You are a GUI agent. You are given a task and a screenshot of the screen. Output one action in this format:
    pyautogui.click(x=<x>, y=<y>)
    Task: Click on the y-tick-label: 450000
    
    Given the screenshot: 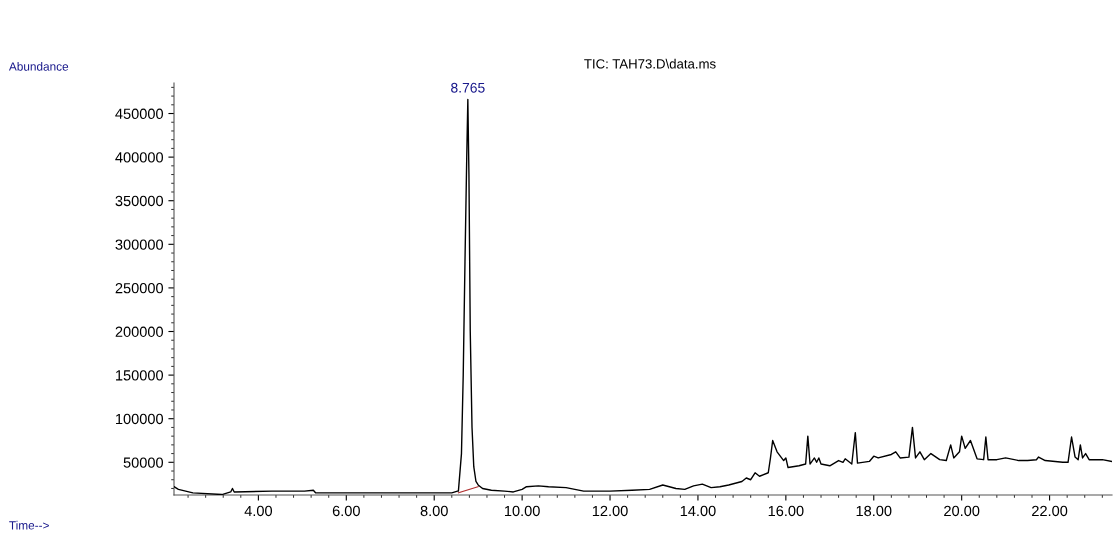 What is the action you would take?
    pyautogui.click(x=139, y=113)
    